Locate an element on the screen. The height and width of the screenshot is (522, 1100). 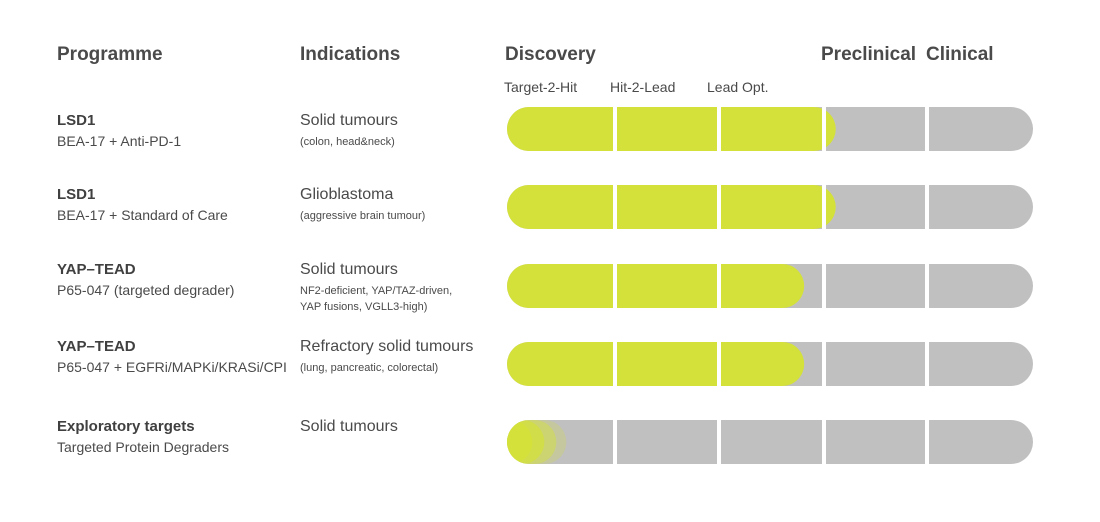
preclinical-header: Preclinical is located at coordinates (869, 54).